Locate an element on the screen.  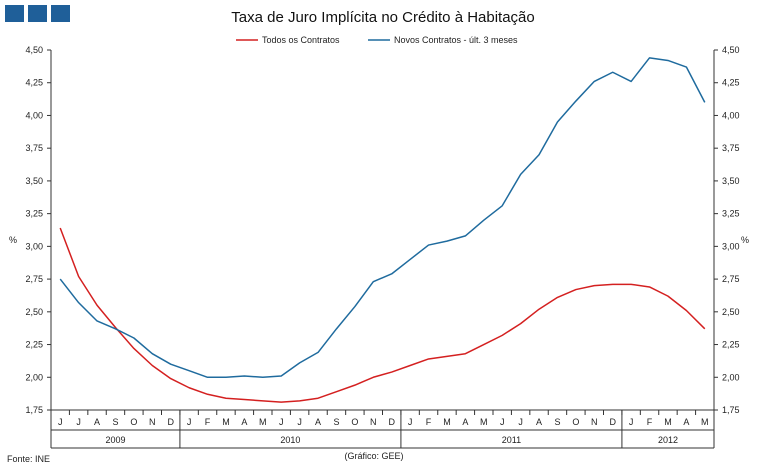
y-tick-label-right: 2,00 is located at coordinates (731, 377).